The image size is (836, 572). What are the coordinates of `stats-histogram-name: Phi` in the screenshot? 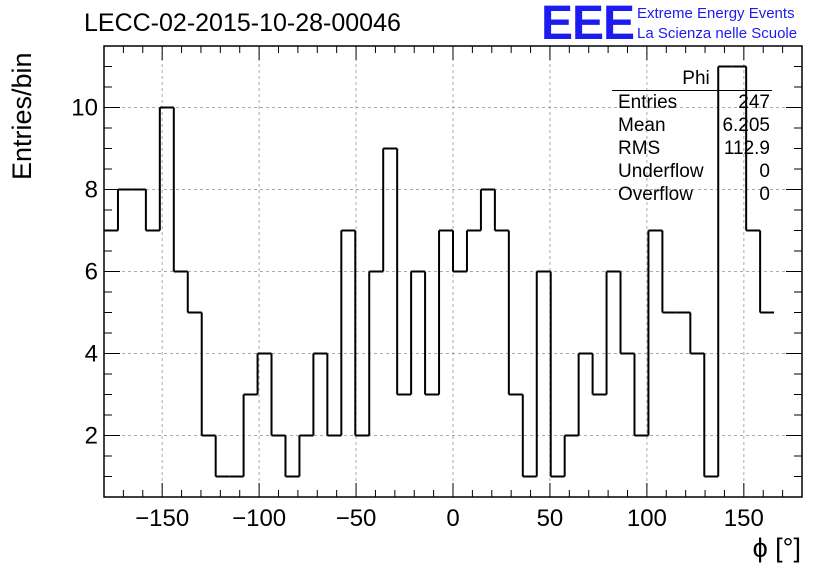 It's located at (692, 79).